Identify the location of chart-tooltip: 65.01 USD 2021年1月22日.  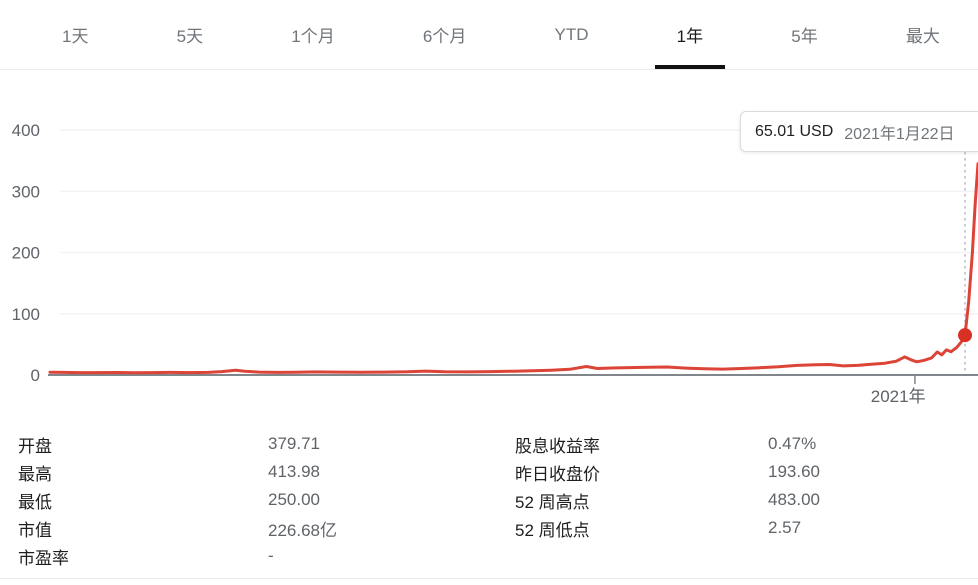
(859, 131).